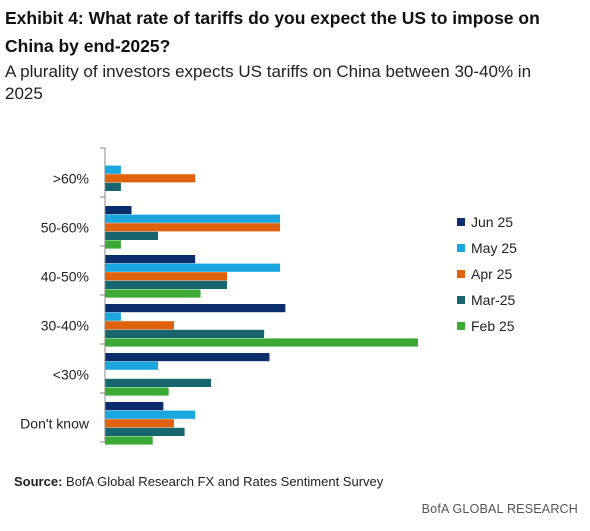 This screenshot has width=590, height=531. Describe the element at coordinates (65, 277) in the screenshot. I see `category-label: 40-50%` at that location.